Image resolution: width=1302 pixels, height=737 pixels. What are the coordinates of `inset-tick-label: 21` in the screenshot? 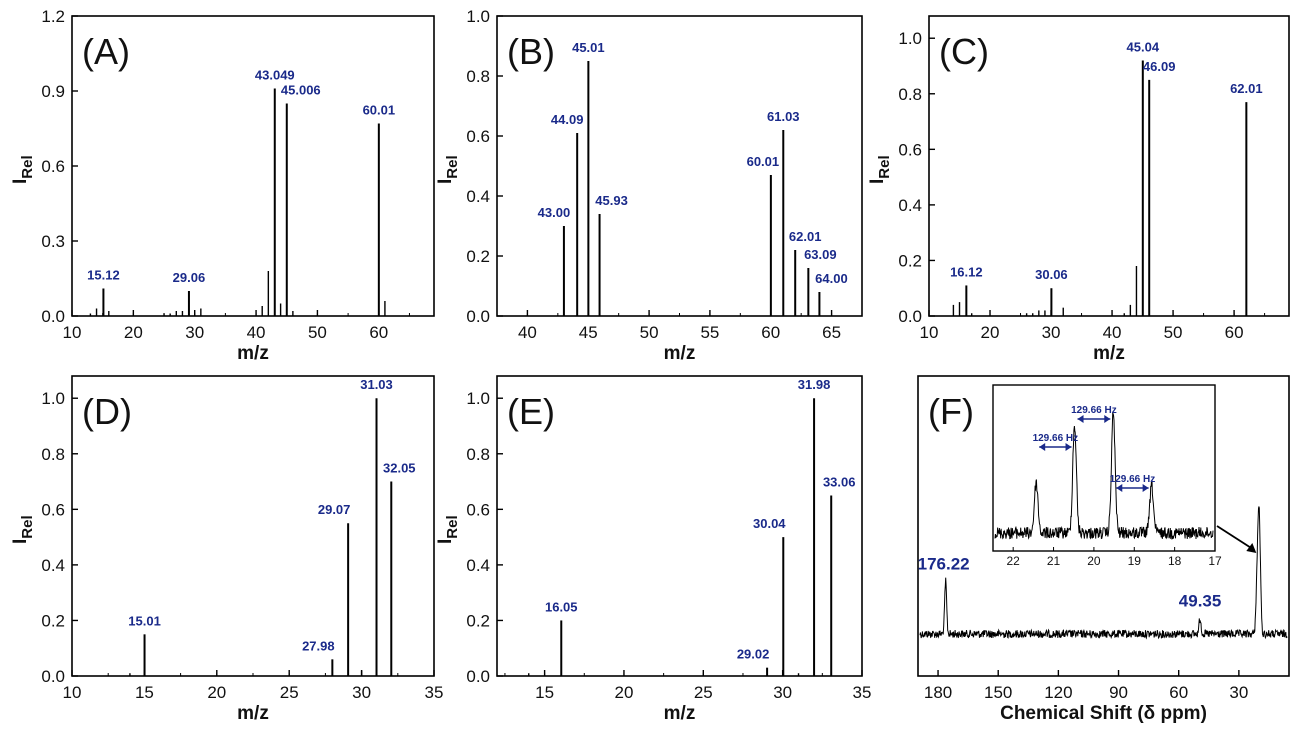 It's located at (1054, 561).